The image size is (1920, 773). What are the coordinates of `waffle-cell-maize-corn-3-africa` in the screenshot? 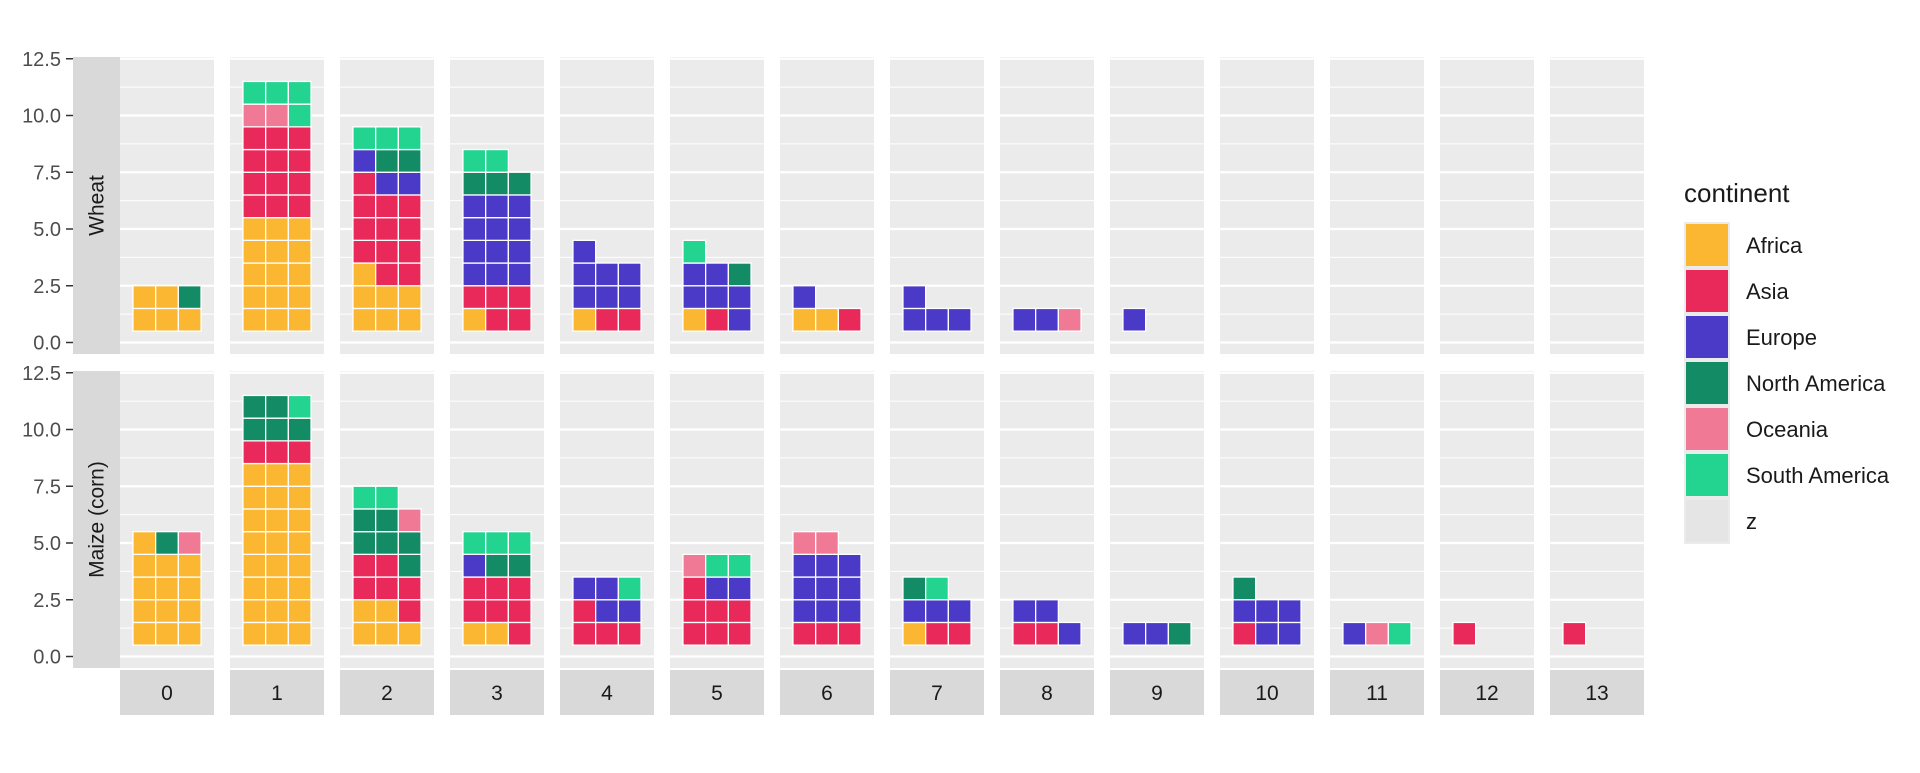 It's located at (474, 633).